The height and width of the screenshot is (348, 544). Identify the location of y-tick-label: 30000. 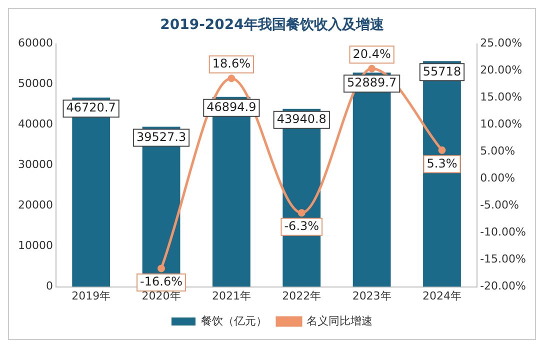
(35, 165).